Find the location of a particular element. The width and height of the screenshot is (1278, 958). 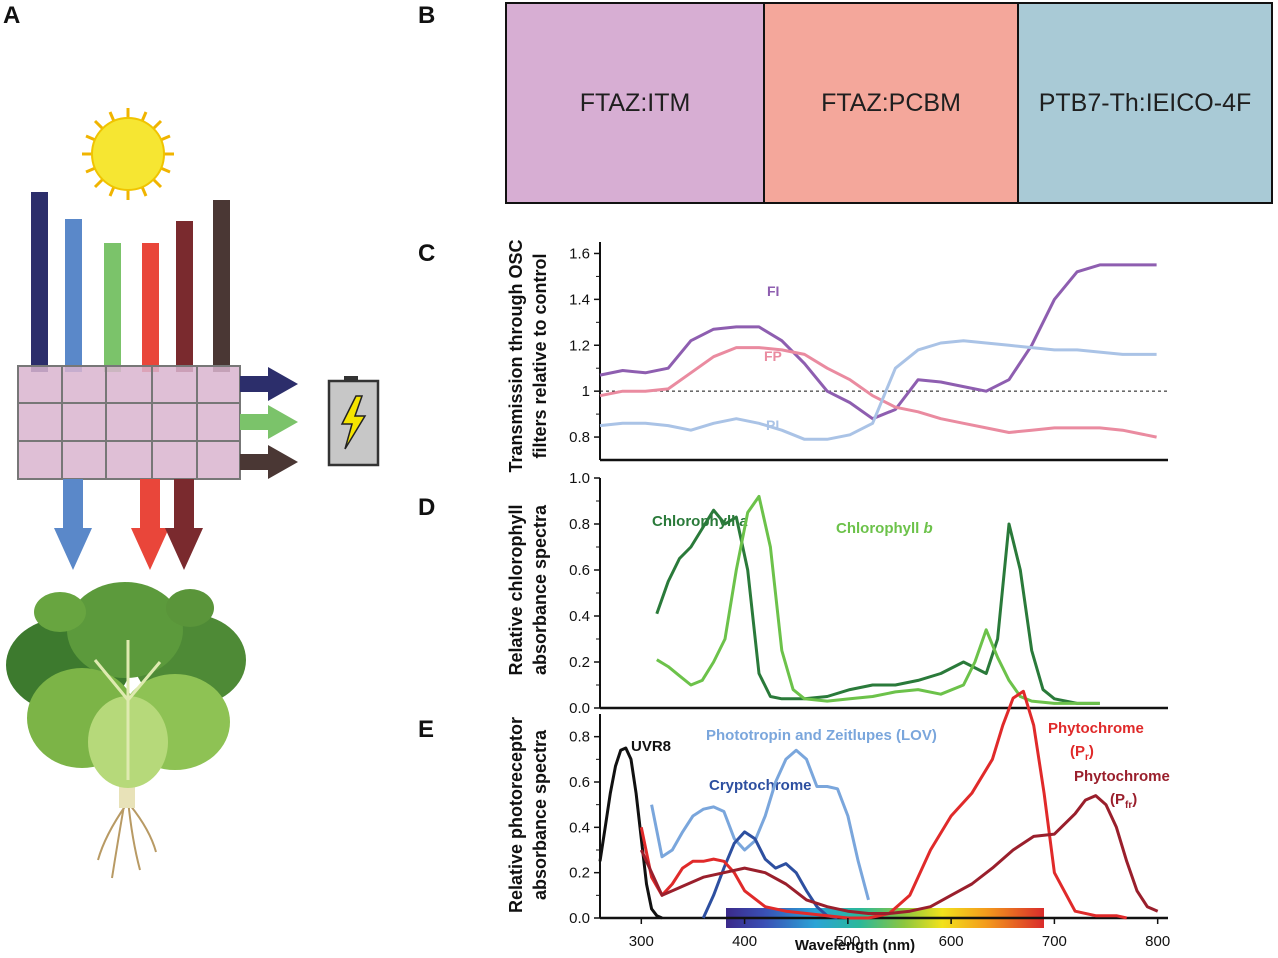

osc-panel is located at coordinates (129, 422).